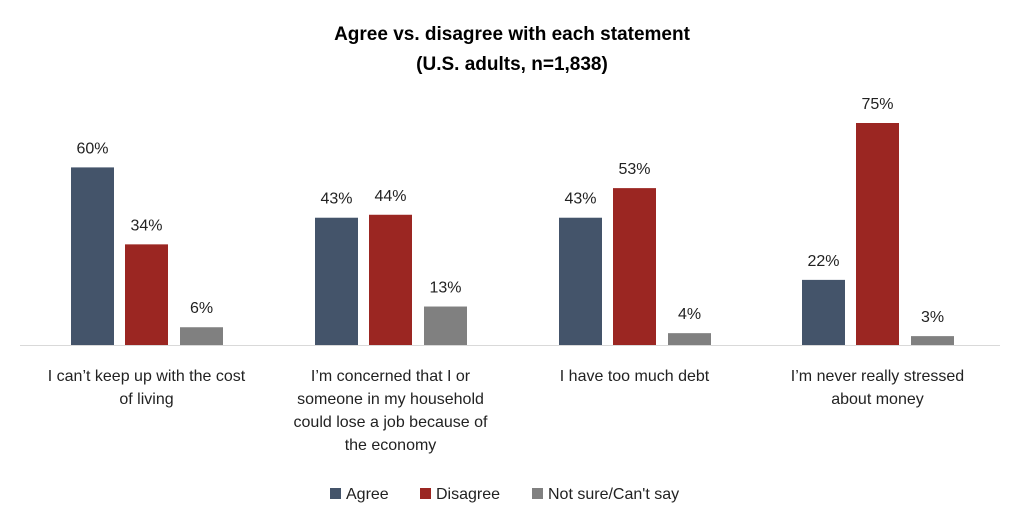  I want to click on legend-label: Not sure/Can't say, so click(613, 494).